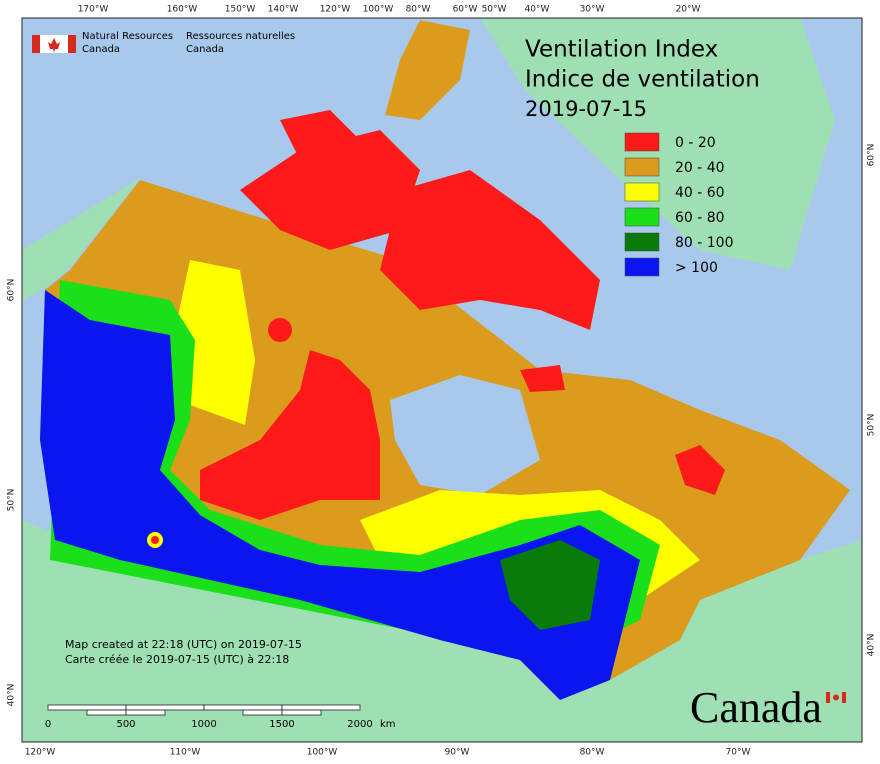  I want to click on legend-label: 80 - 100, so click(704, 243).